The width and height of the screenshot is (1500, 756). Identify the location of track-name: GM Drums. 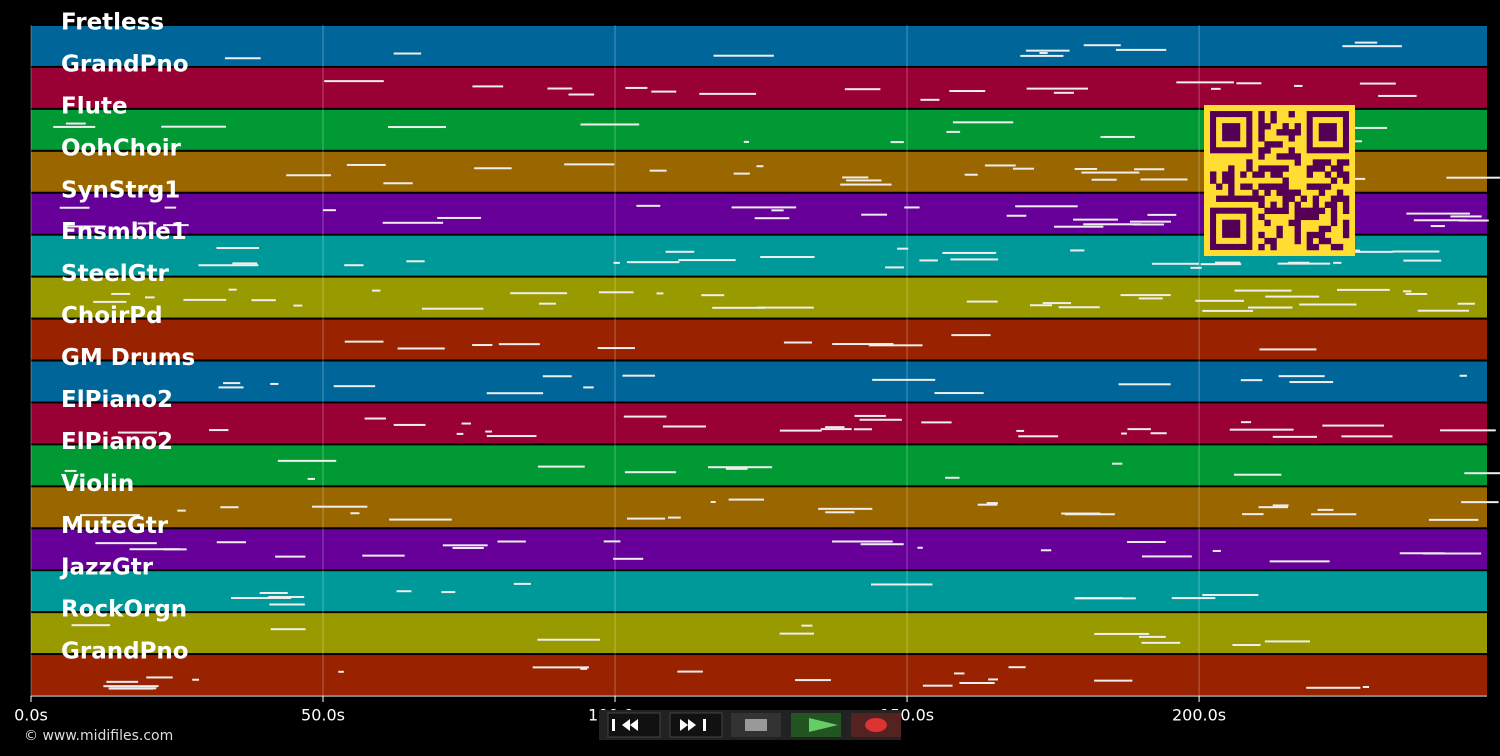
(128, 358).